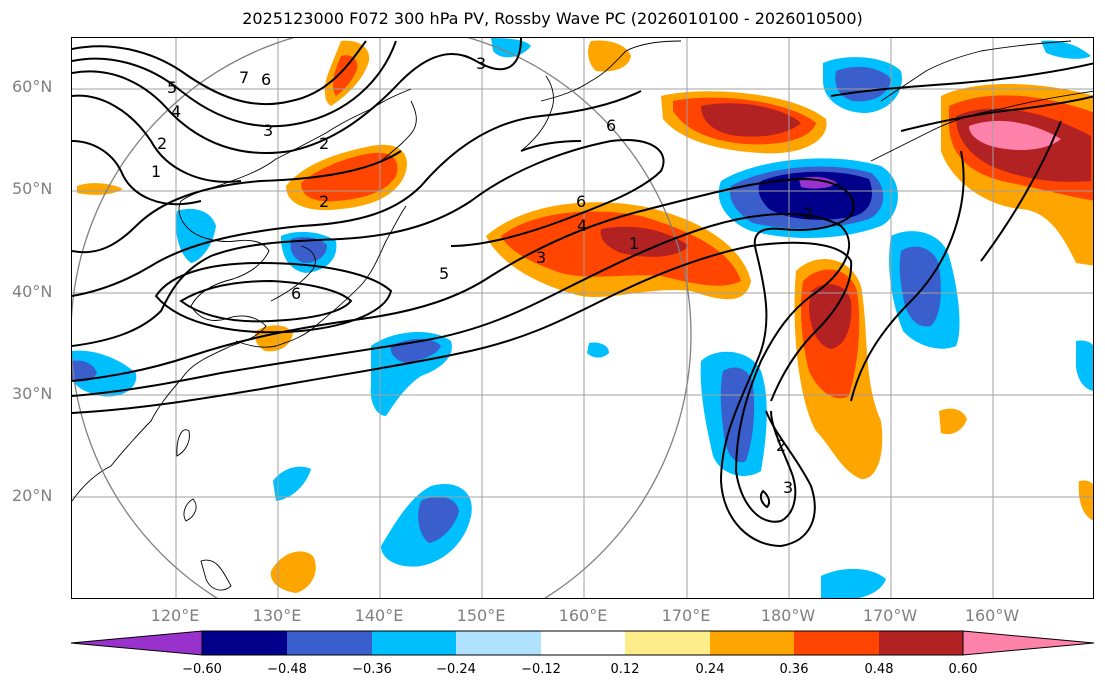  I want to click on lon-label-130e: 130°E, so click(277, 615).